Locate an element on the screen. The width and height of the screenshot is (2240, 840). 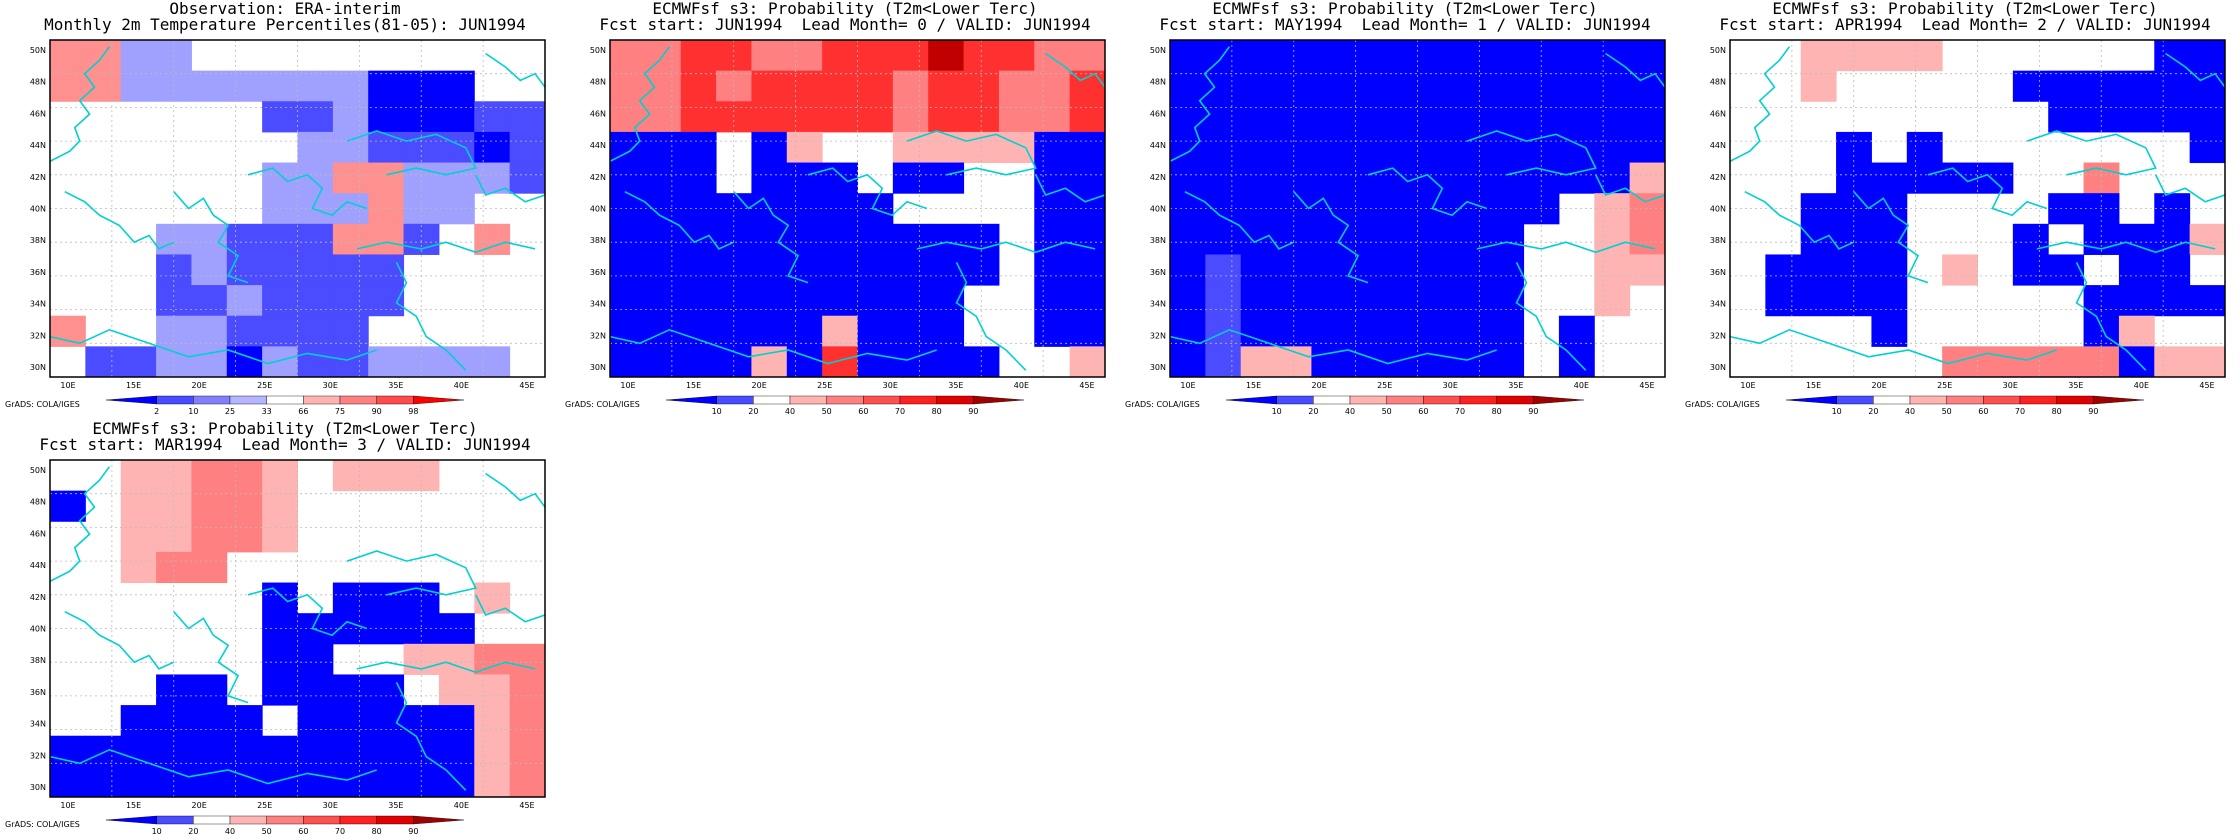
lat-label: 34N is located at coordinates (1718, 304).